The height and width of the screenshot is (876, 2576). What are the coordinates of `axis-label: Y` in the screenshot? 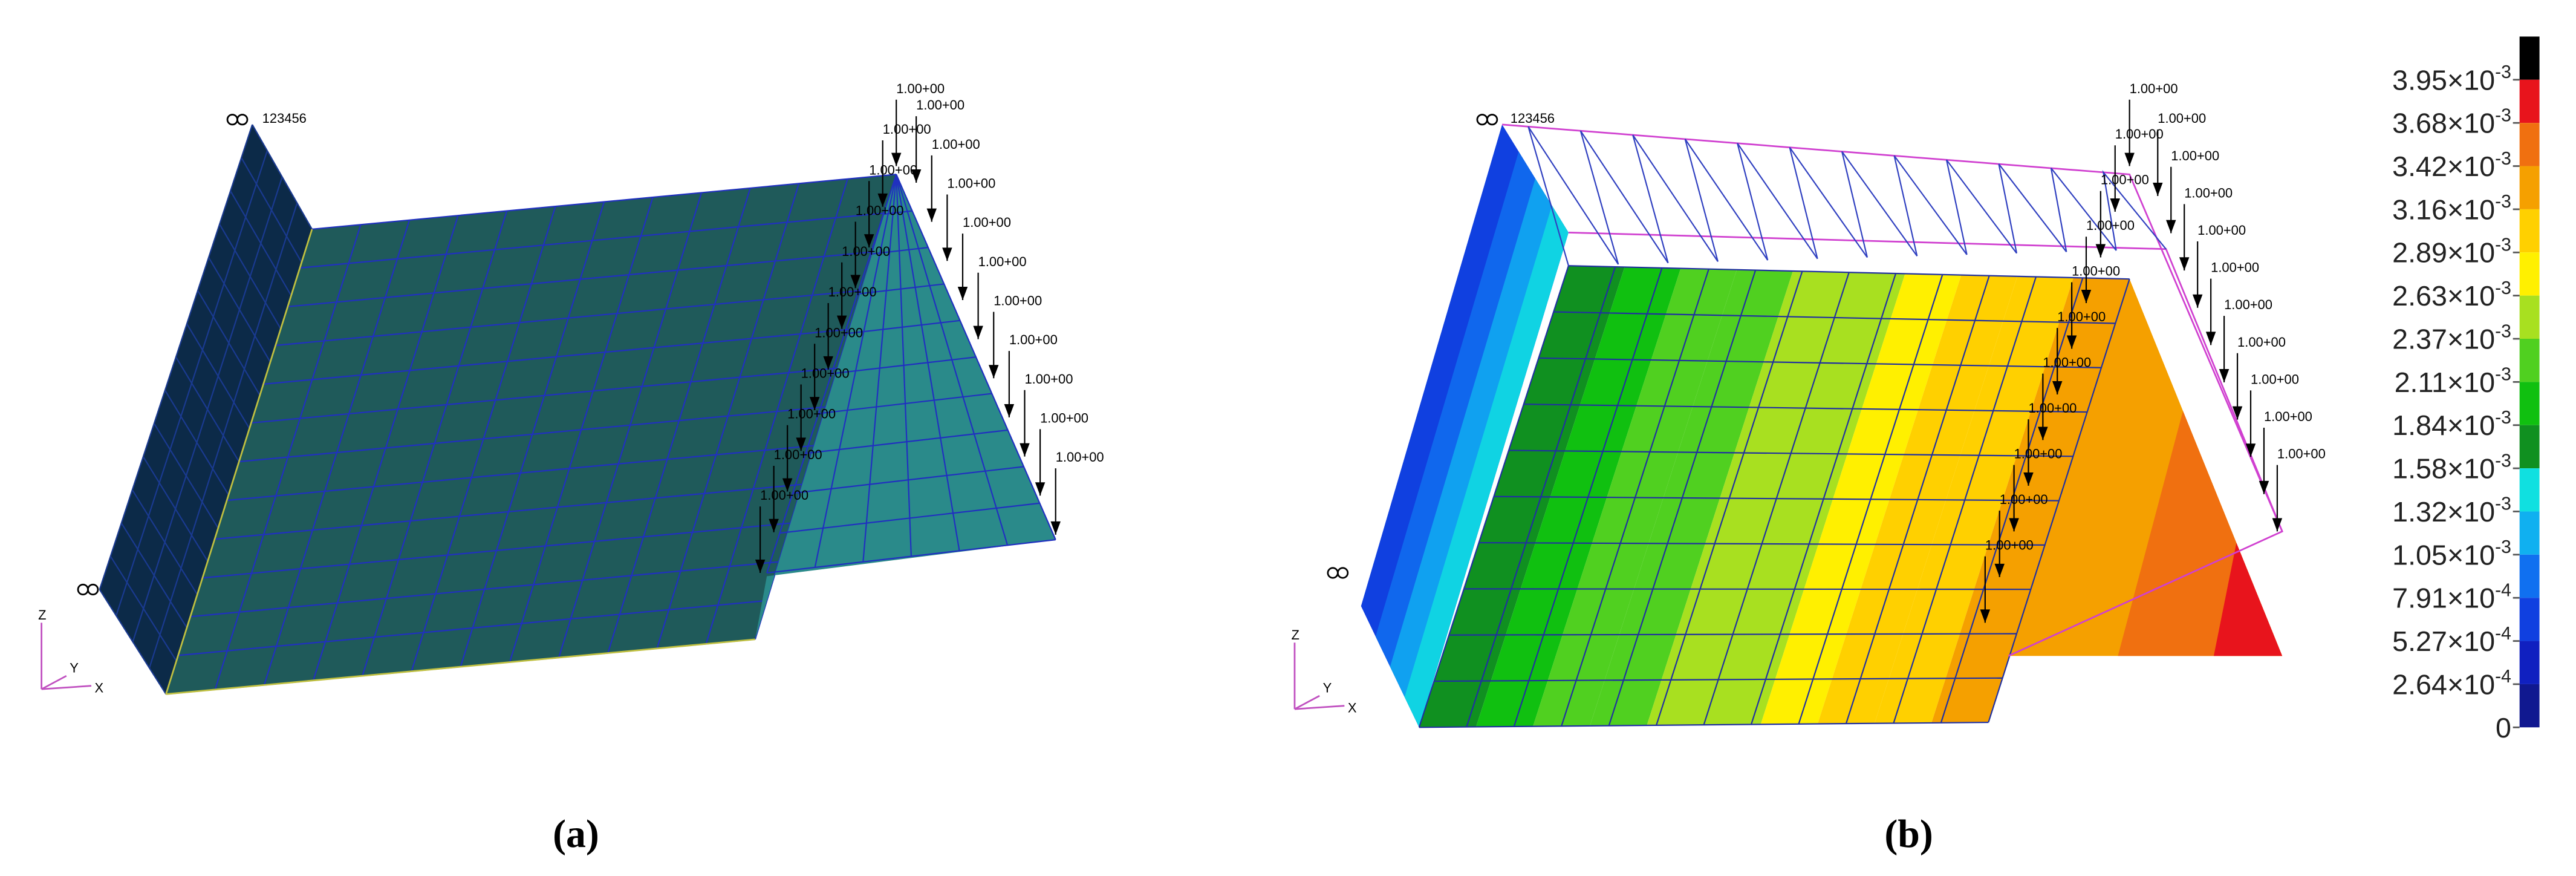 It's located at (1327, 688).